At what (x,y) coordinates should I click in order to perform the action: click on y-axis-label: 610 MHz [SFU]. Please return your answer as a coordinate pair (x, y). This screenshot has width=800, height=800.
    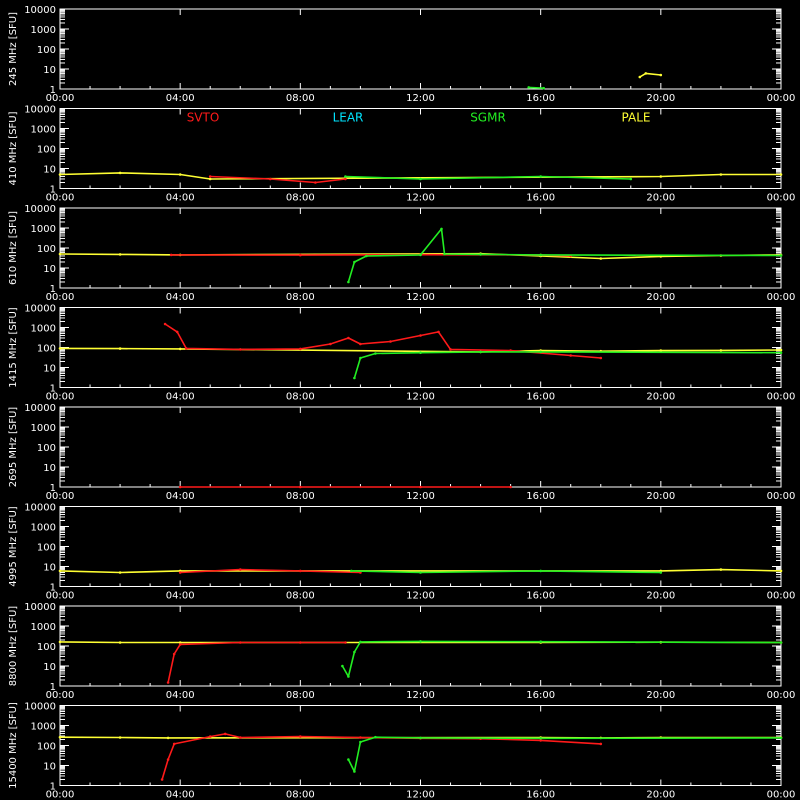
    Looking at the image, I should click on (13, 248).